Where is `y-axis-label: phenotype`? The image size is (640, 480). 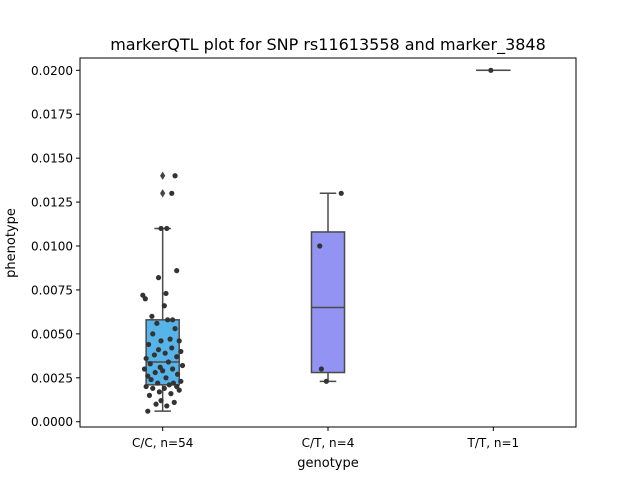 y-axis-label: phenotype is located at coordinates (11, 243).